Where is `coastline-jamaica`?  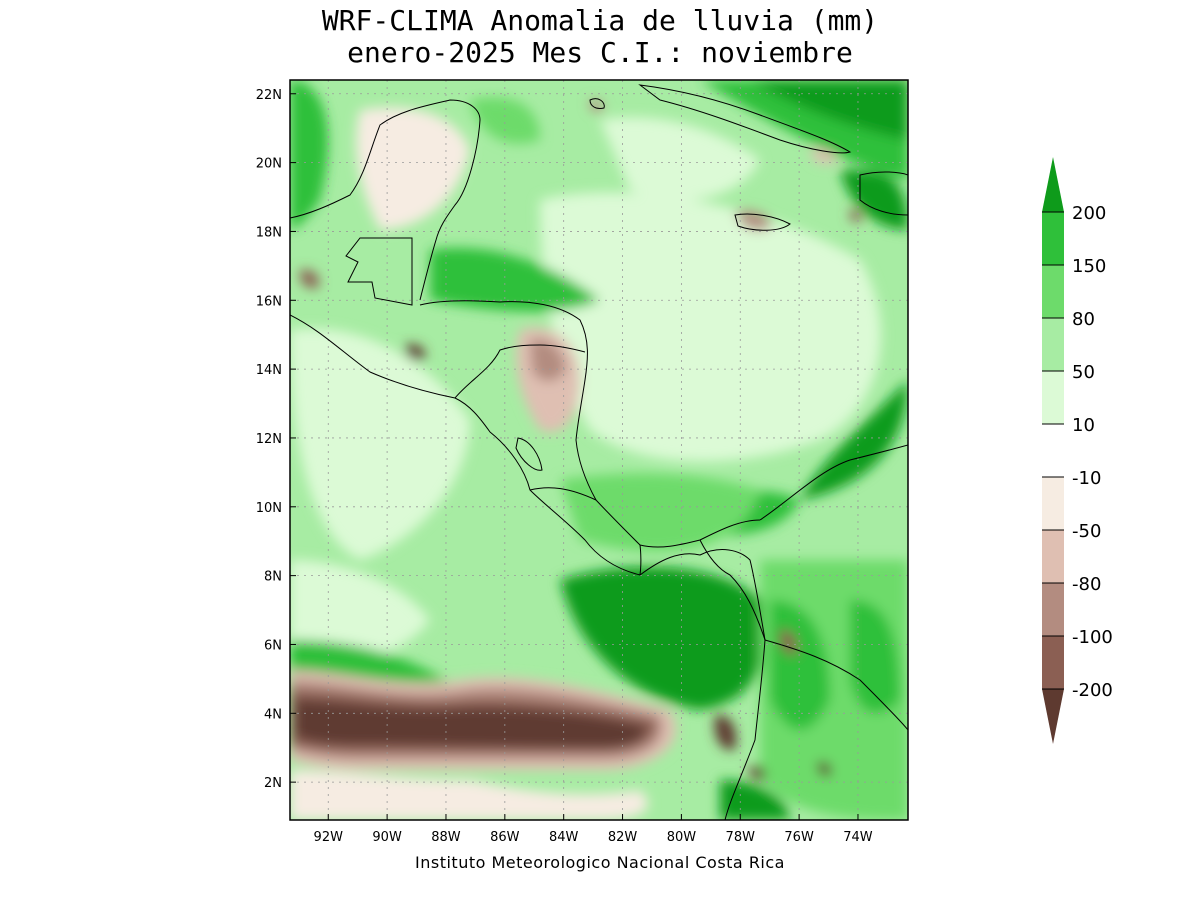
coastline-jamaica is located at coordinates (762, 222).